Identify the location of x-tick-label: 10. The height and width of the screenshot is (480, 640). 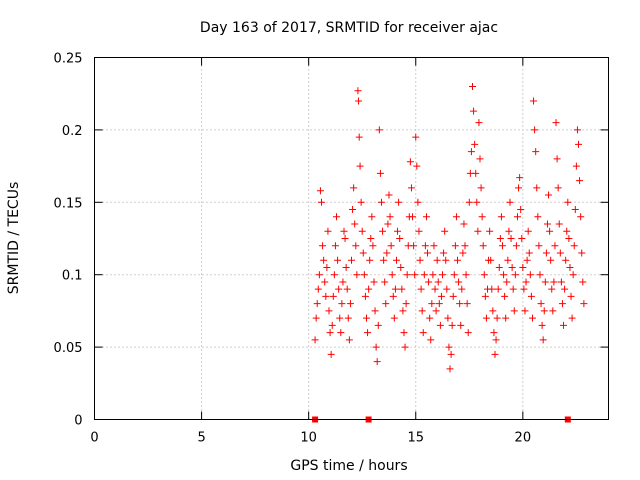
(308, 438).